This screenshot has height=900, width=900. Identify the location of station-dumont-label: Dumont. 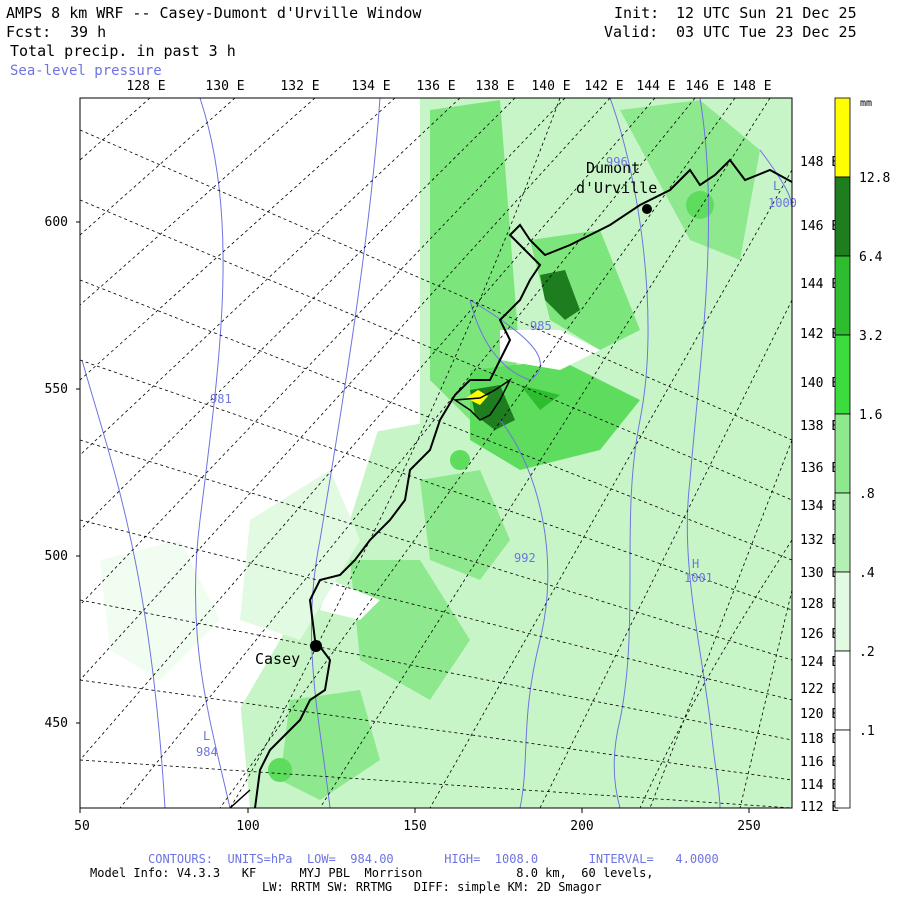
(613, 168).